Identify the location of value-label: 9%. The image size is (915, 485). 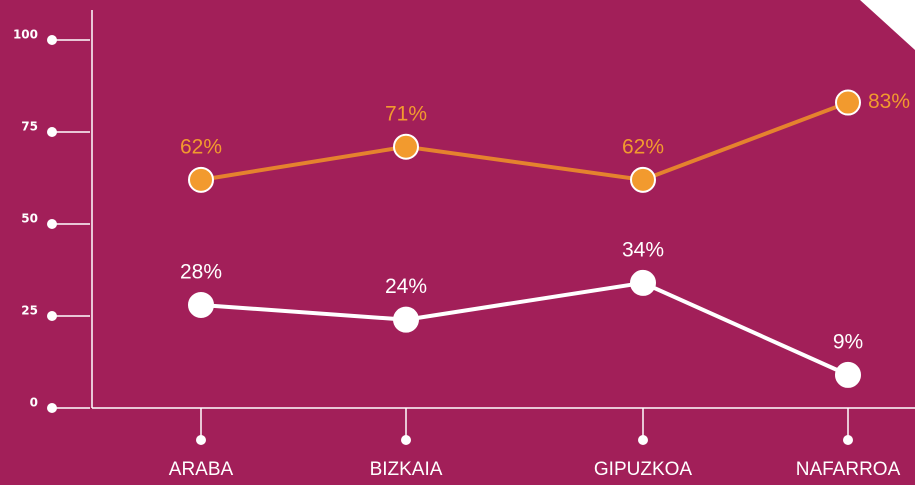
(848, 341).